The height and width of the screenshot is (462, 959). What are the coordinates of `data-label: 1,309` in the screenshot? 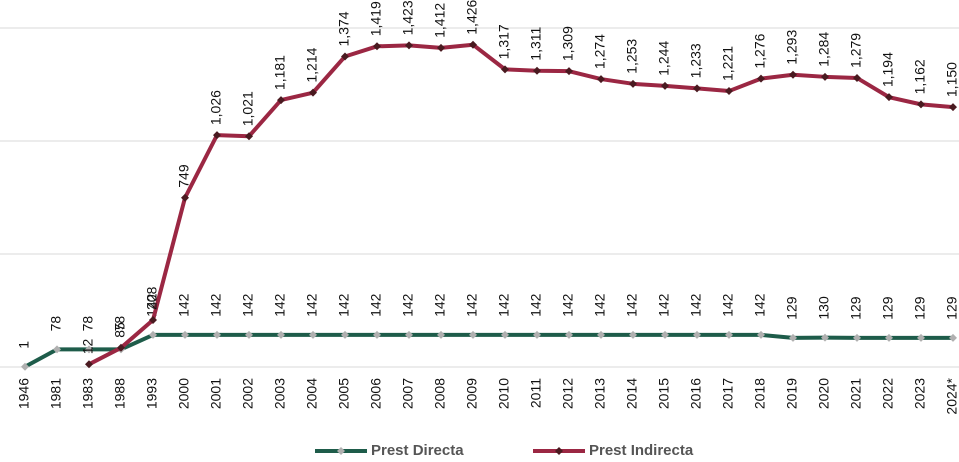 It's located at (568, 43).